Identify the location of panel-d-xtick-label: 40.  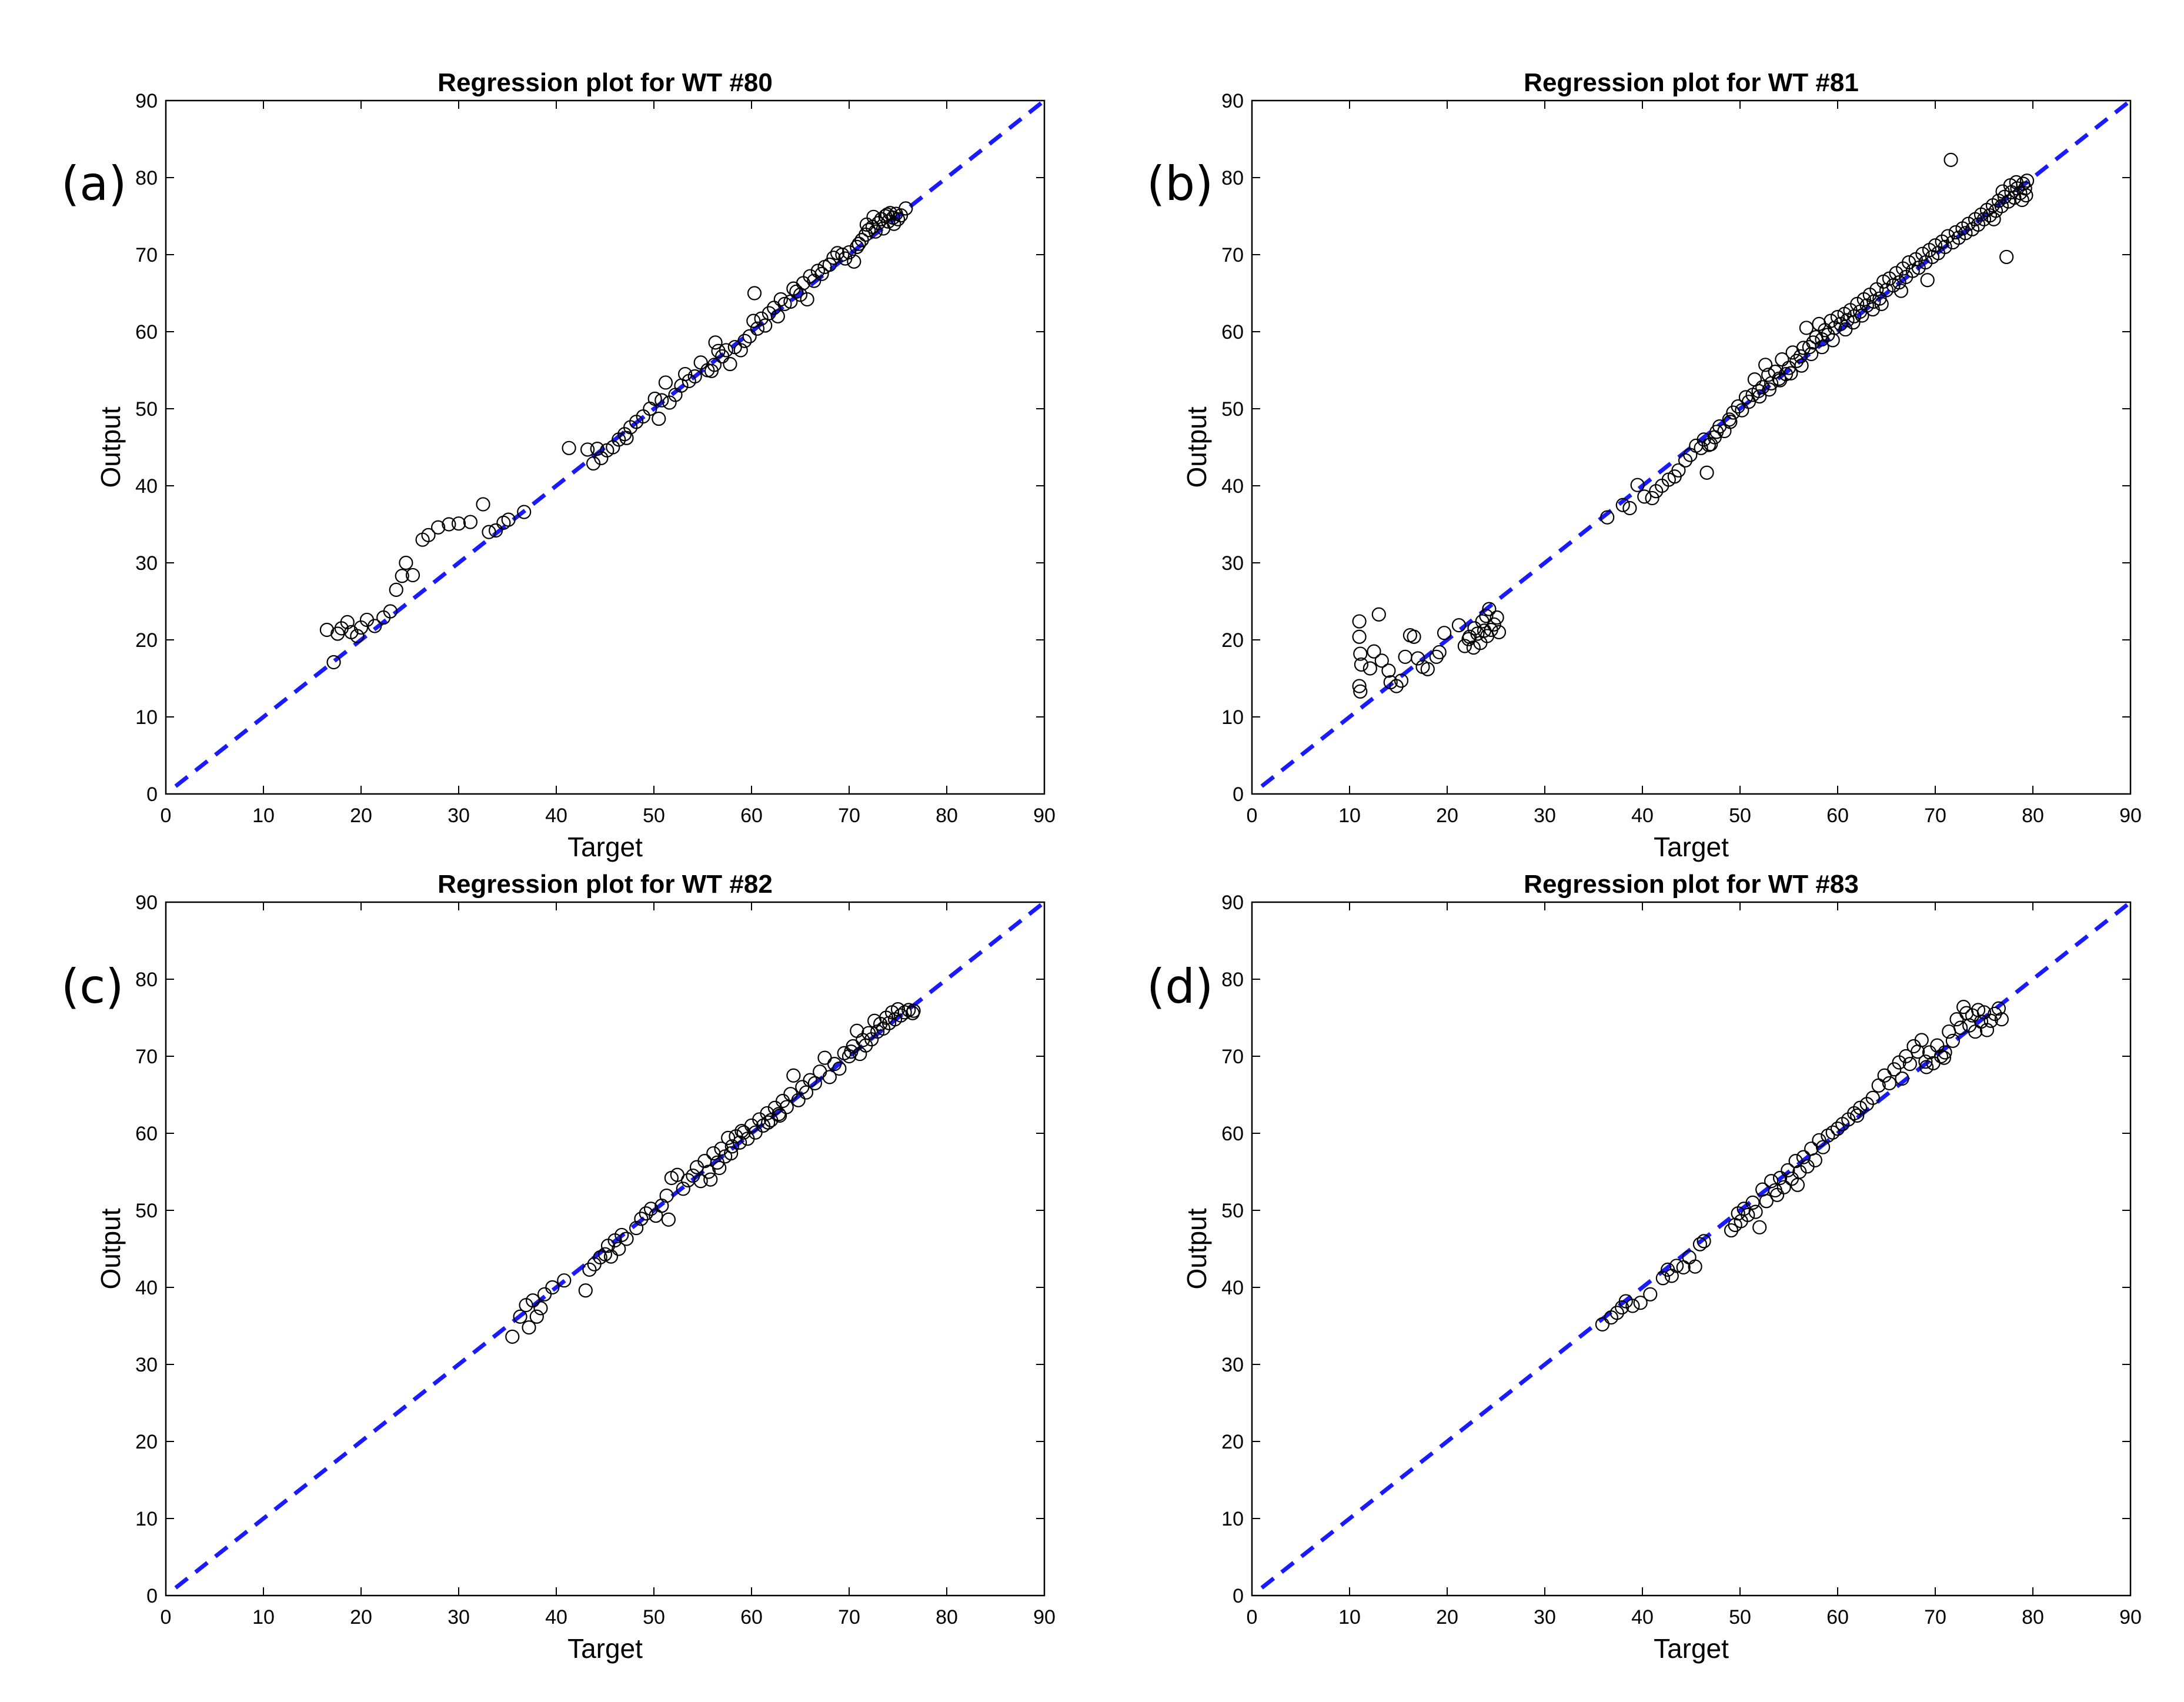
(1643, 1617).